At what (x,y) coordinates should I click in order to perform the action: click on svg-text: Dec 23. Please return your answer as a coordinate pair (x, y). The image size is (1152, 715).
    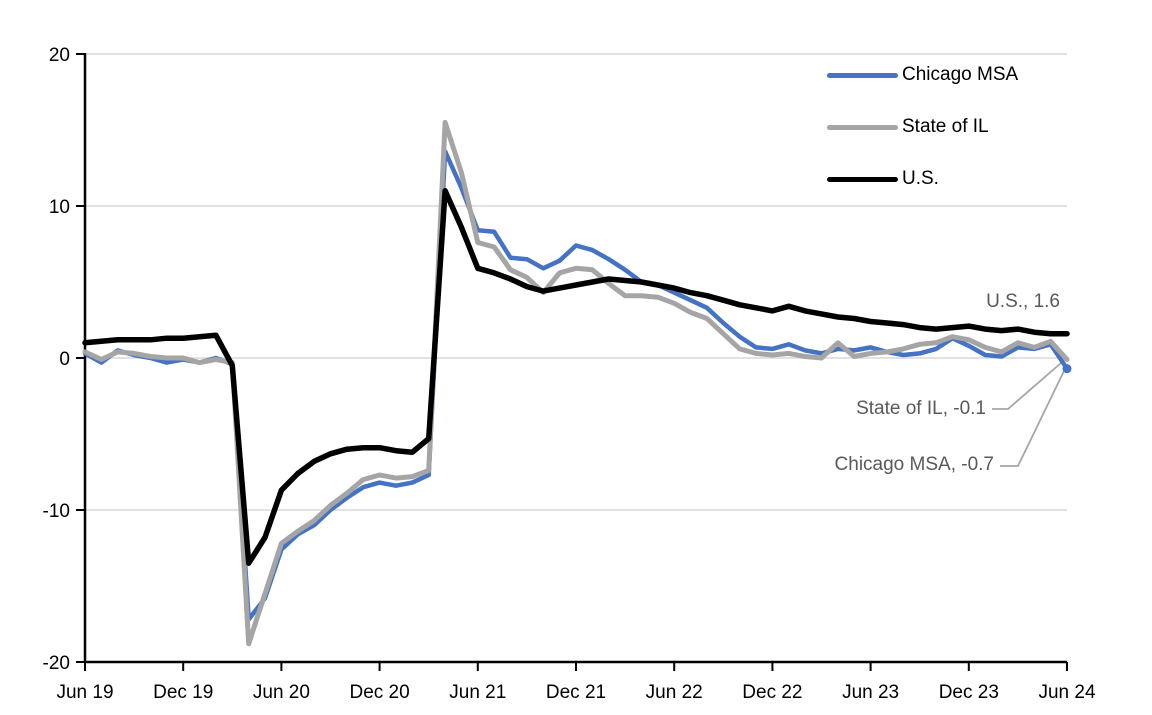
    Looking at the image, I should click on (969, 692).